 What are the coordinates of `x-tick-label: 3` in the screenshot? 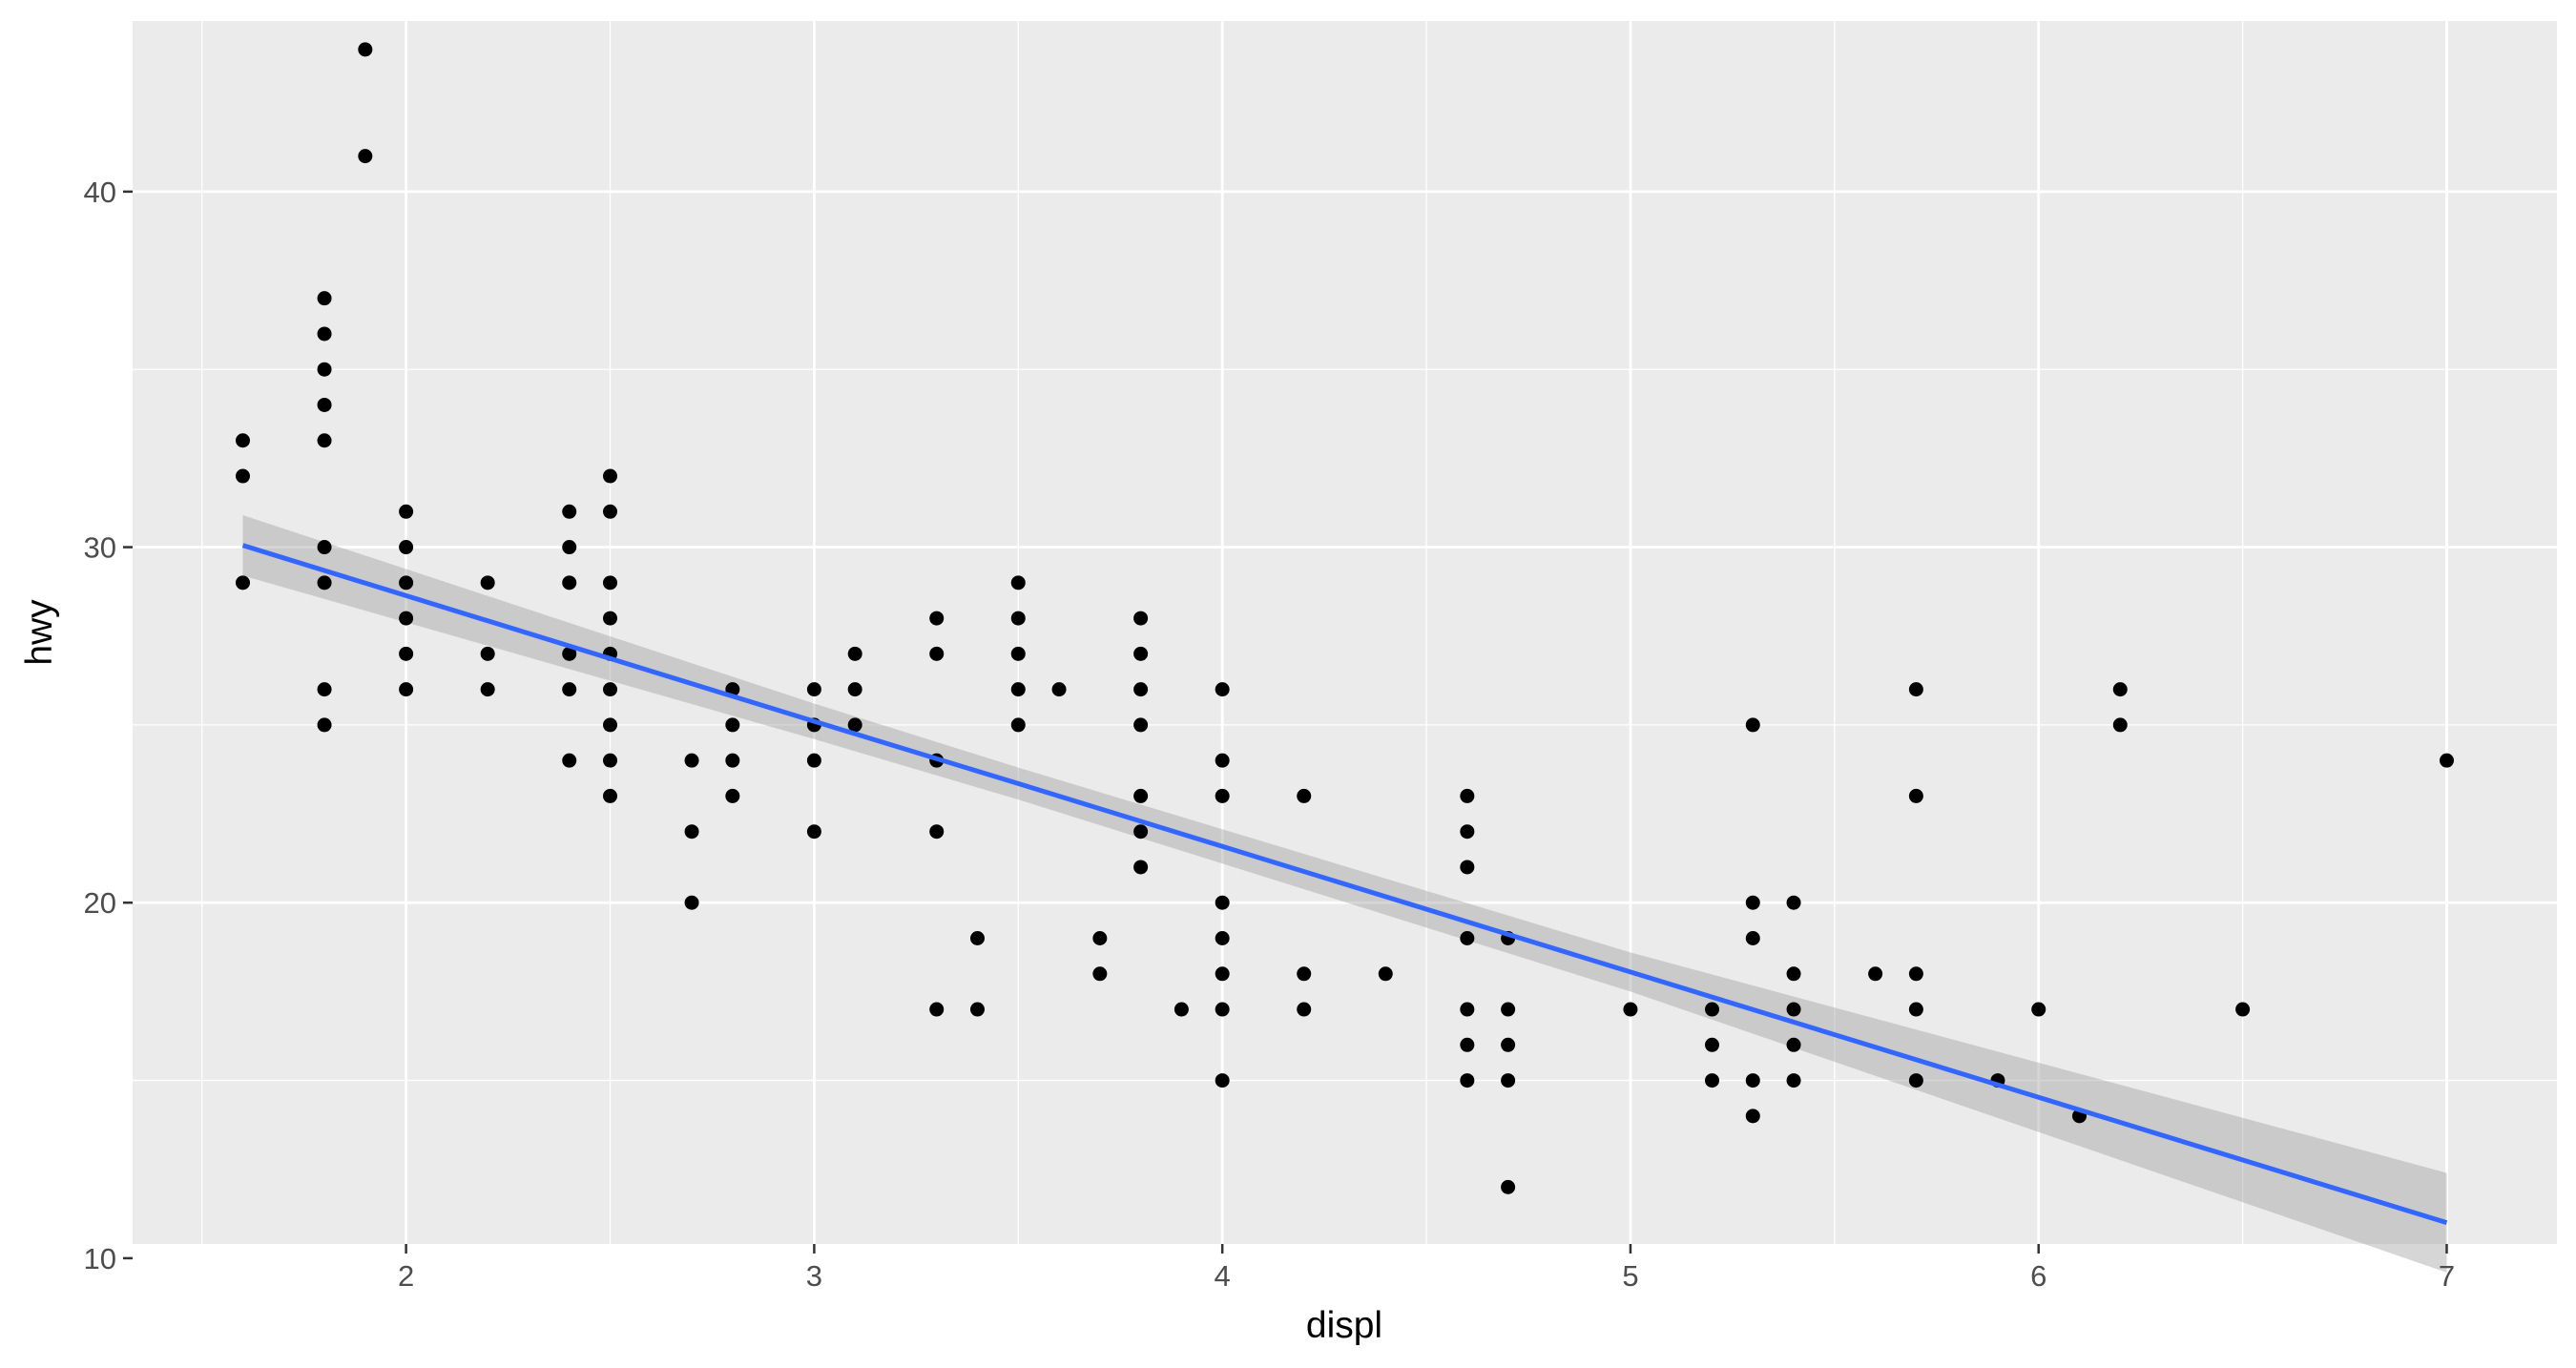 It's located at (814, 1276).